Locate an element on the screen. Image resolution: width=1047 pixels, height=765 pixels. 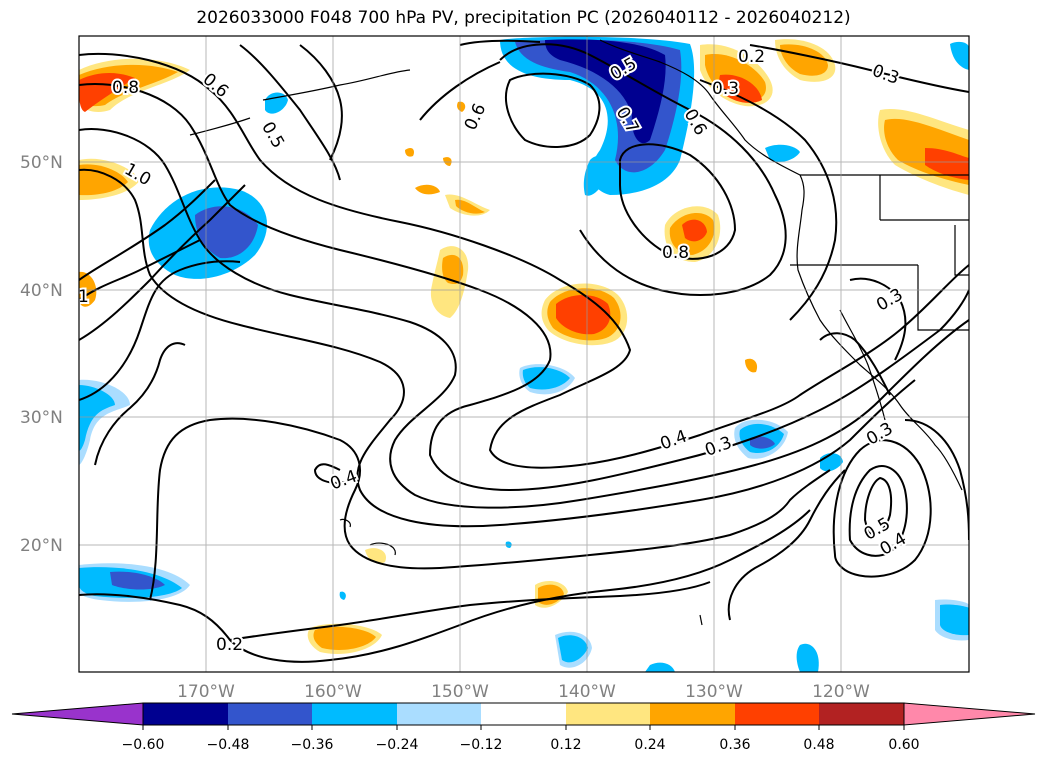
colorbar-ticks is located at coordinates (523, 727).